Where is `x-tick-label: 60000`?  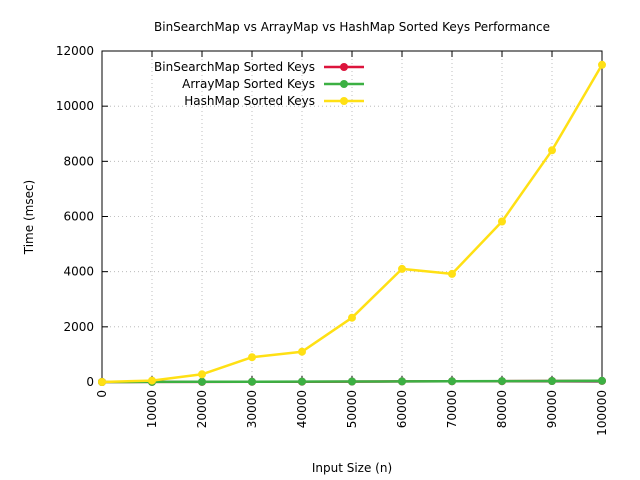
x-tick-label: 60000 is located at coordinates (402, 409).